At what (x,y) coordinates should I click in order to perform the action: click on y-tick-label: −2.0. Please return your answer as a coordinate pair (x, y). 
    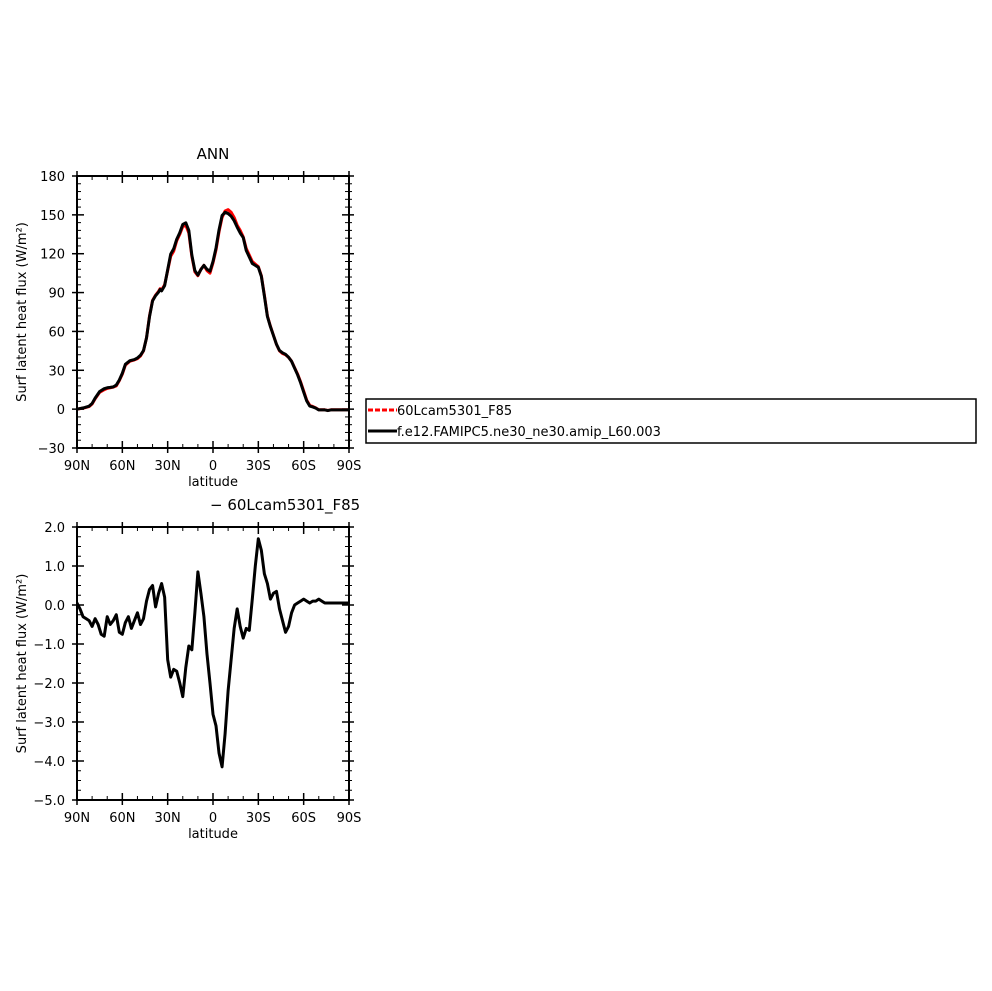
    Looking at the image, I should click on (49, 684).